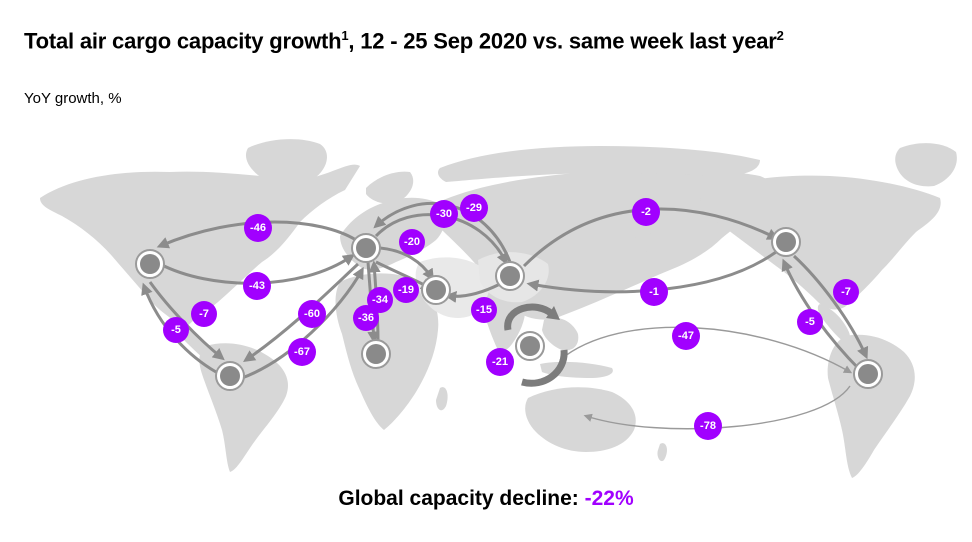 This screenshot has height=542, width=972. What do you see at coordinates (786, 242) in the screenshot?
I see `hub-china-east-asia` at bounding box center [786, 242].